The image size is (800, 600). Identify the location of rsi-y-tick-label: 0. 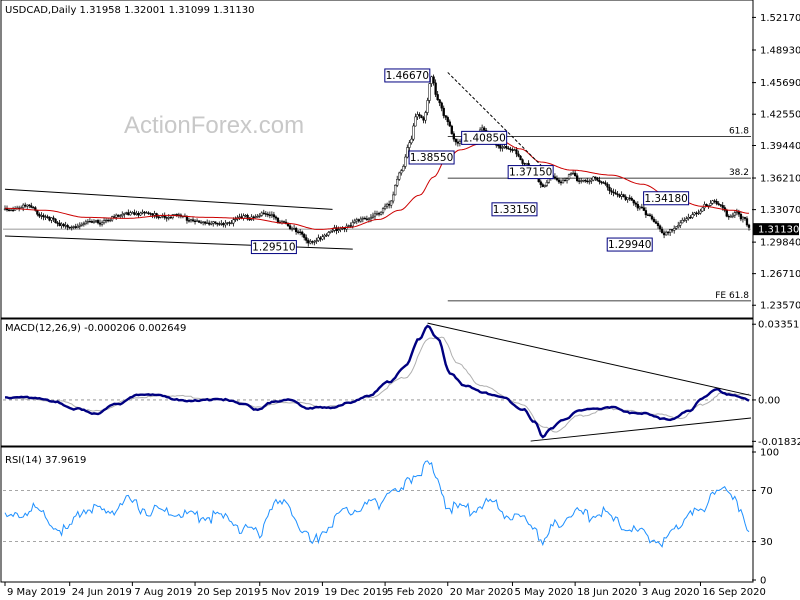
(763, 581).